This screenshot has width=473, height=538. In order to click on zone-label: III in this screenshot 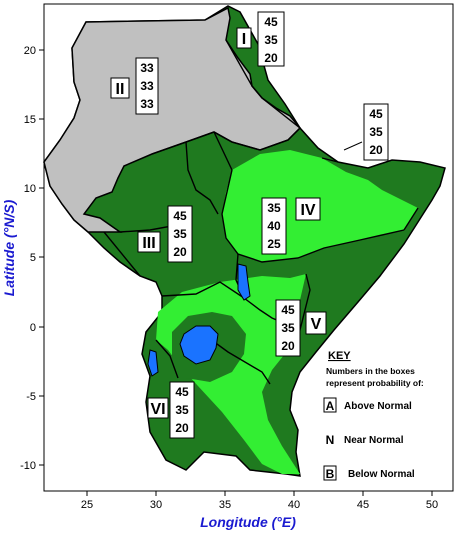, I will do `click(148, 243)`.